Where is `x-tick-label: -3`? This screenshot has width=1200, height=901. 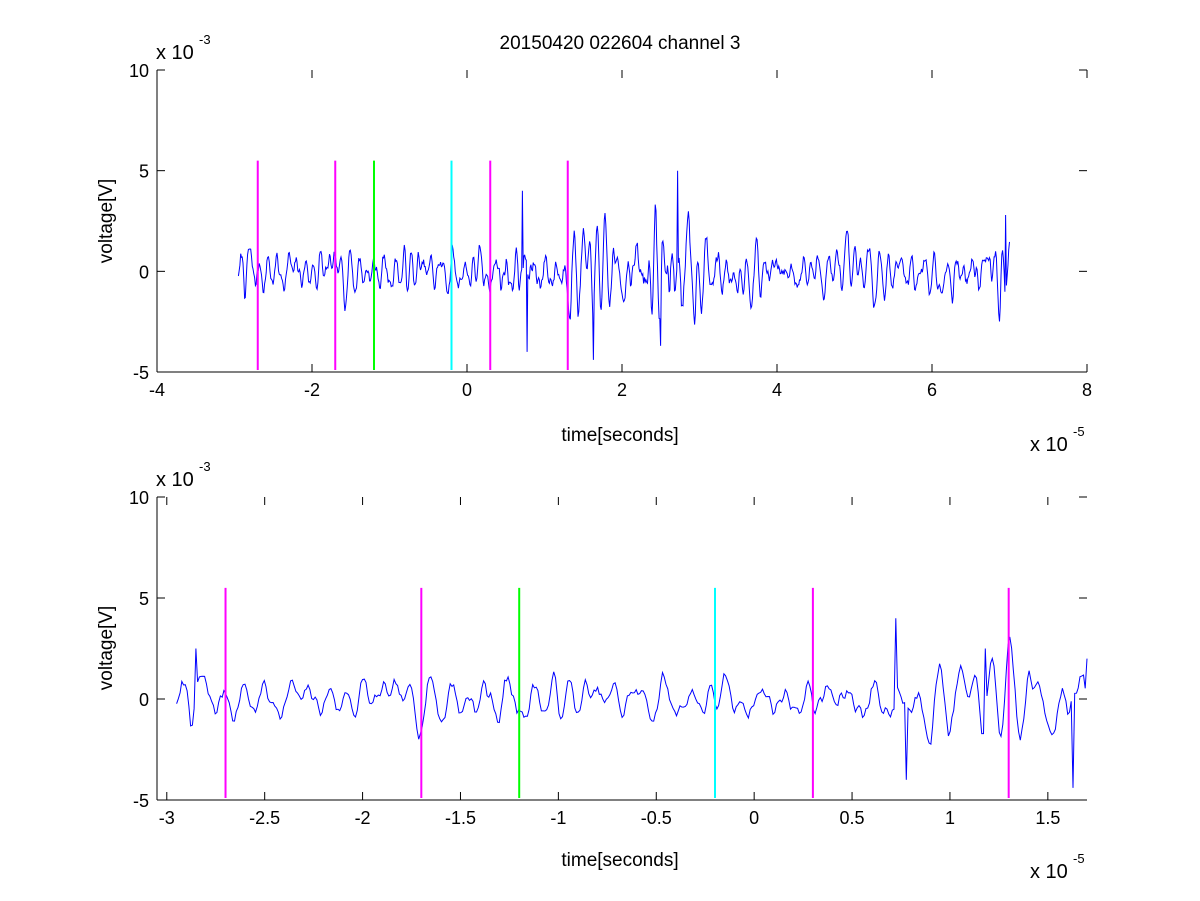
x-tick-label: -3 is located at coordinates (167, 818).